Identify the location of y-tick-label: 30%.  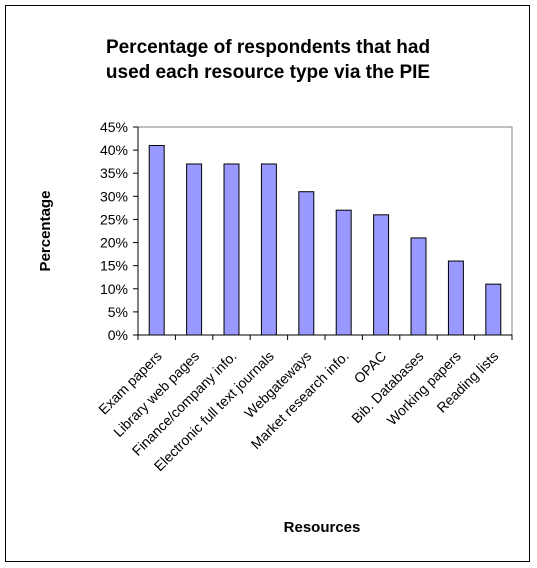
(114, 196).